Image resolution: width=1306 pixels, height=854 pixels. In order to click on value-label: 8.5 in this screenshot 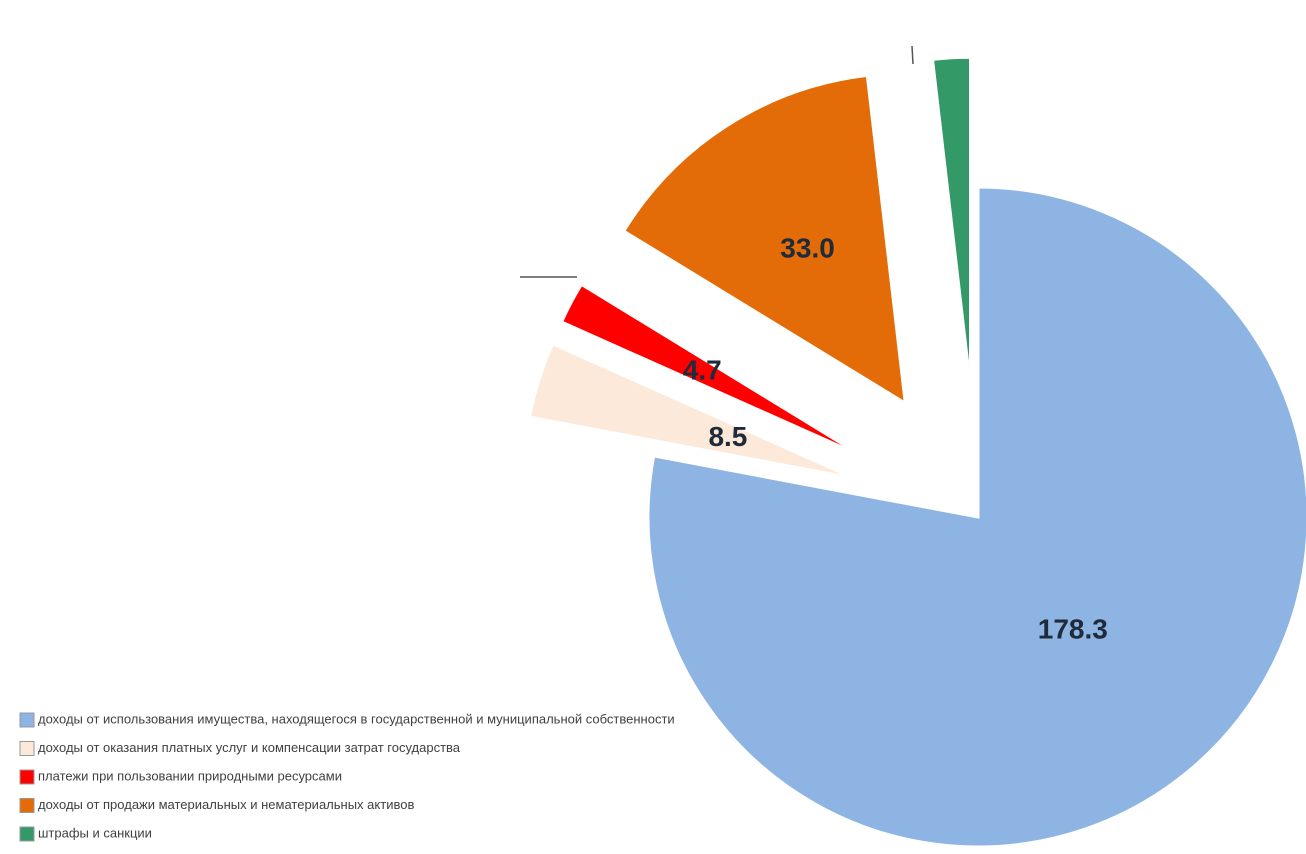, I will do `click(727, 436)`.